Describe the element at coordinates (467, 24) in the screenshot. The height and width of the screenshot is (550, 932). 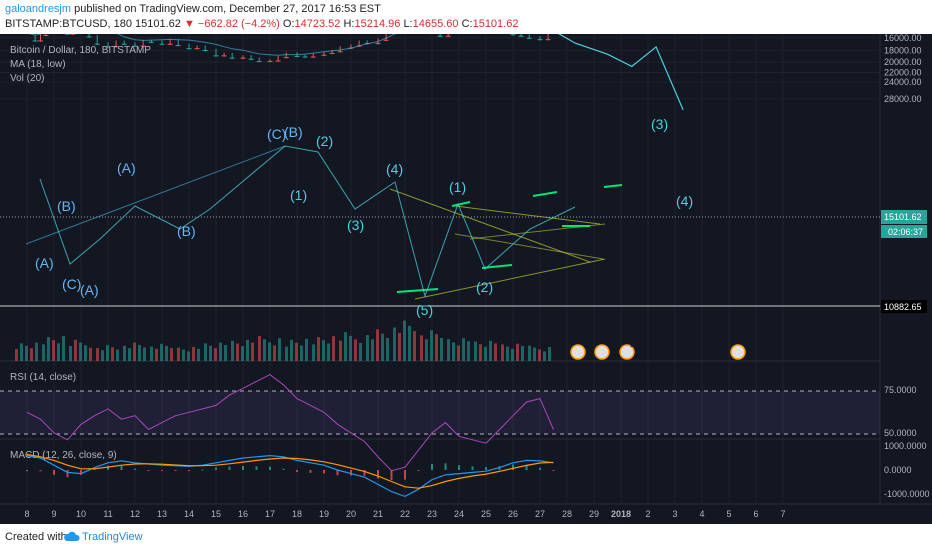
I see `close-label: C:` at that location.